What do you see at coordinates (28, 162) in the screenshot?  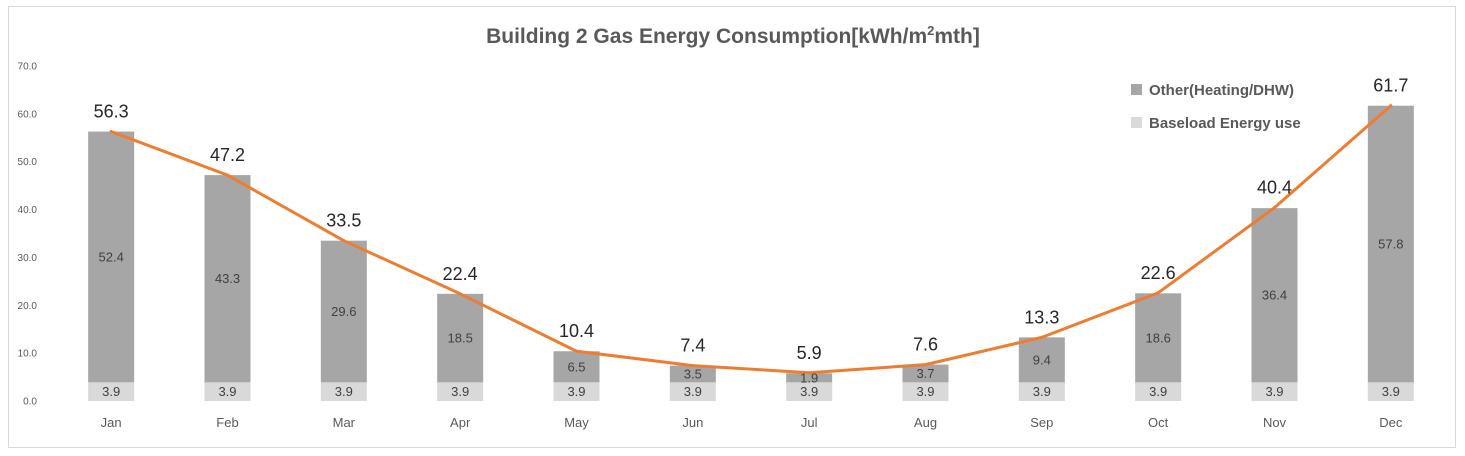 I see `y-tick-label: 50.0` at bounding box center [28, 162].